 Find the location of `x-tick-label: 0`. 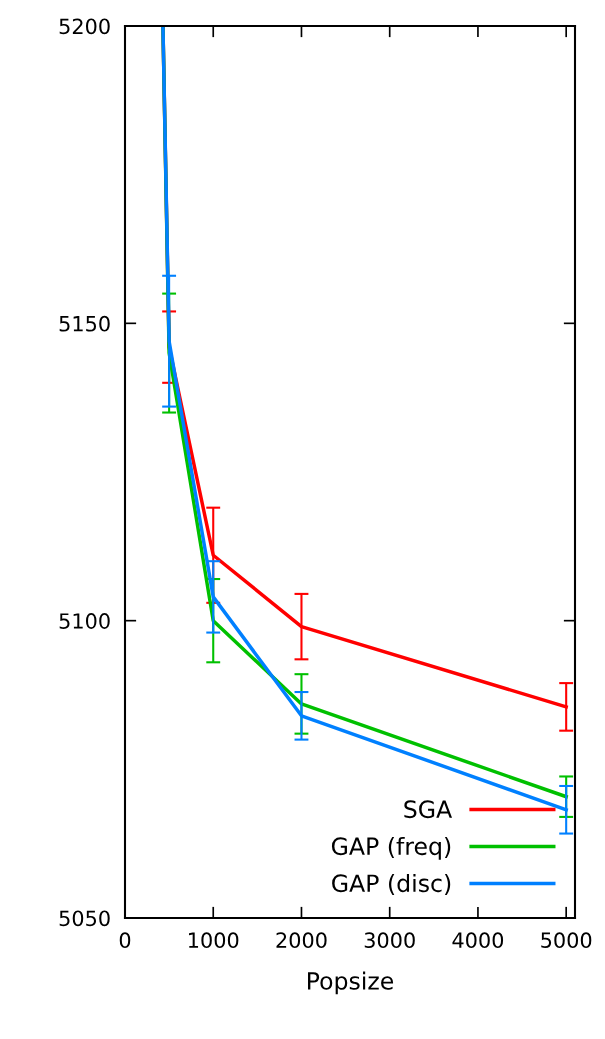

x-tick-label: 0 is located at coordinates (125, 940).